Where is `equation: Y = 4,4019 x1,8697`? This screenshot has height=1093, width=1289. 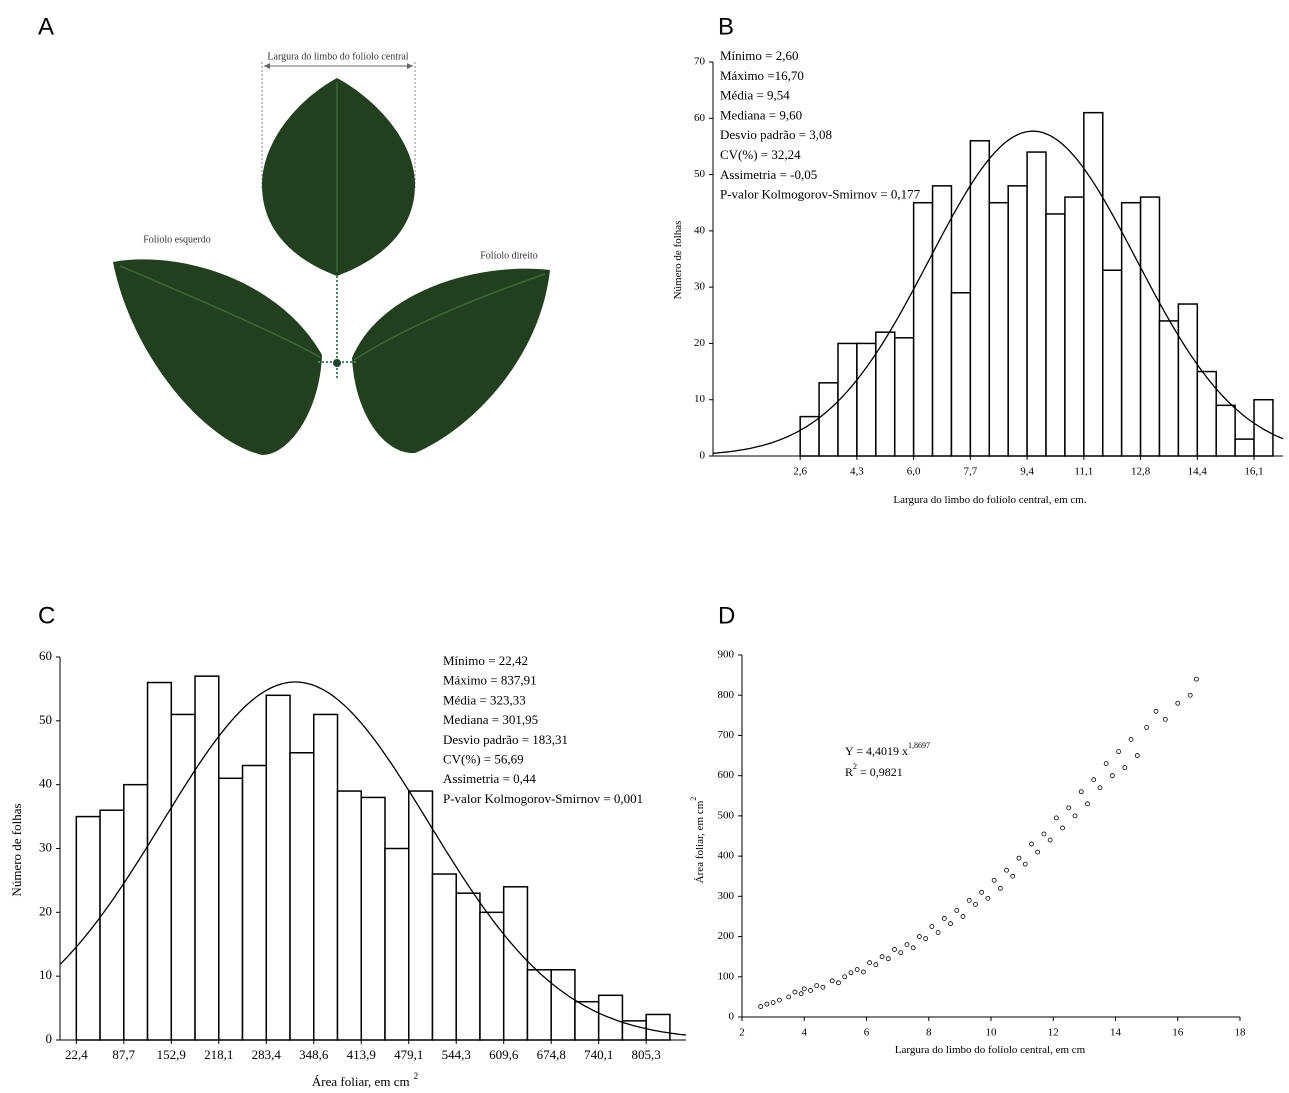 equation: Y = 4,4019 x1,8697 is located at coordinates (887, 749).